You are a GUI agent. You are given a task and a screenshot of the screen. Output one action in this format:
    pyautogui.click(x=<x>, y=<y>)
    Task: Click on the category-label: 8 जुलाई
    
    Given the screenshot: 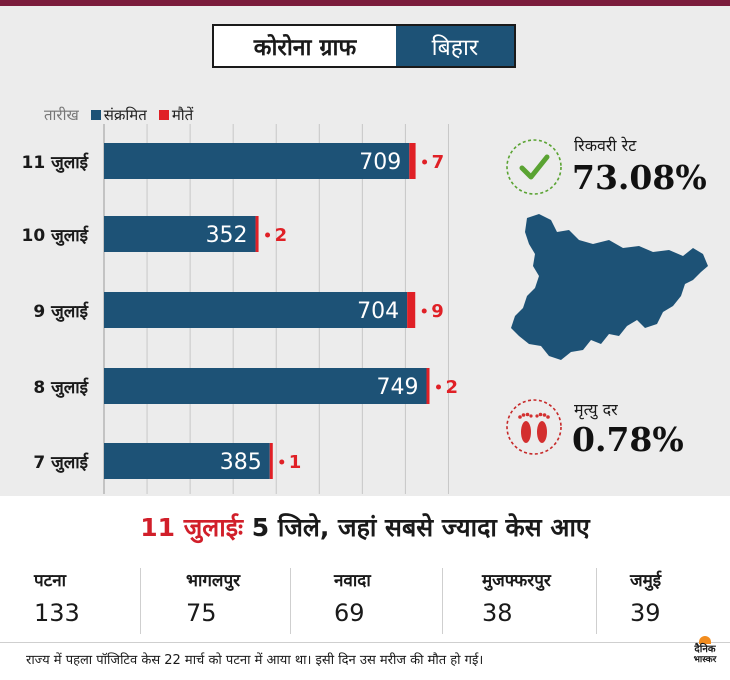 What is the action you would take?
    pyautogui.click(x=61, y=387)
    